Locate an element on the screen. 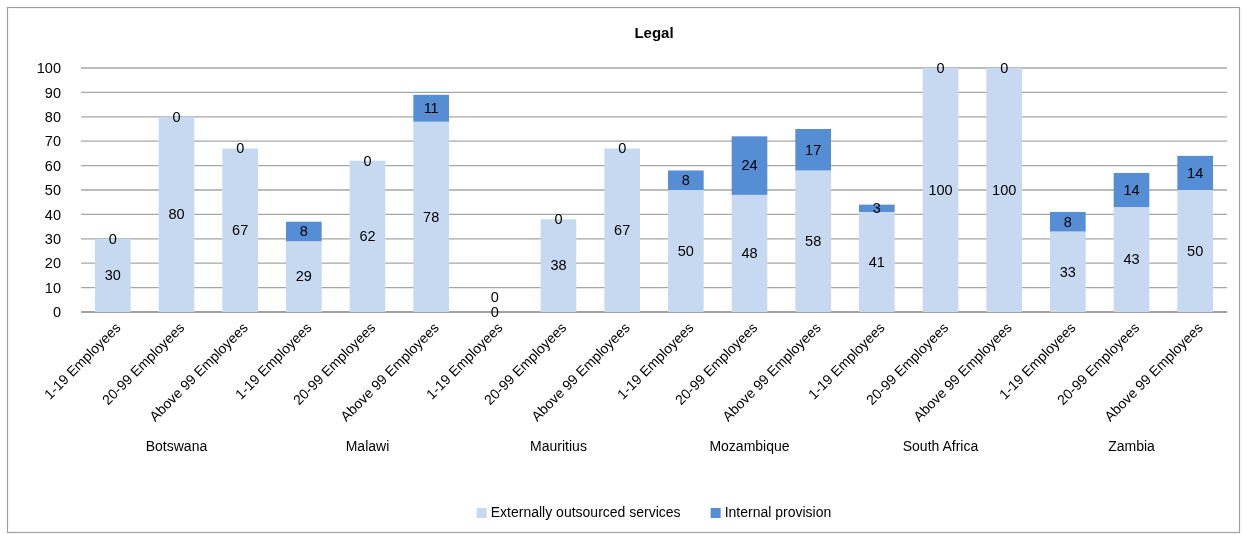 The width and height of the screenshot is (1247, 535). text: Mauritius is located at coordinates (558, 446).